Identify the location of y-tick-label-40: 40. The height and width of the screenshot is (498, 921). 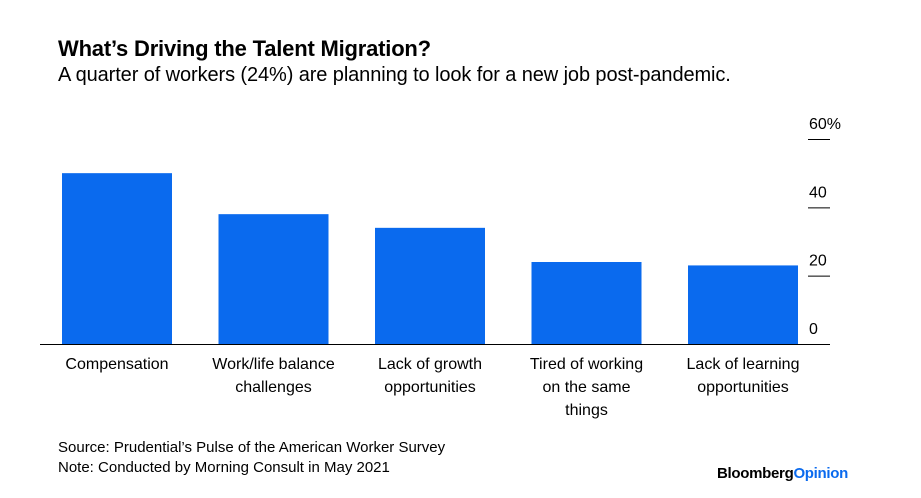
(818, 192).